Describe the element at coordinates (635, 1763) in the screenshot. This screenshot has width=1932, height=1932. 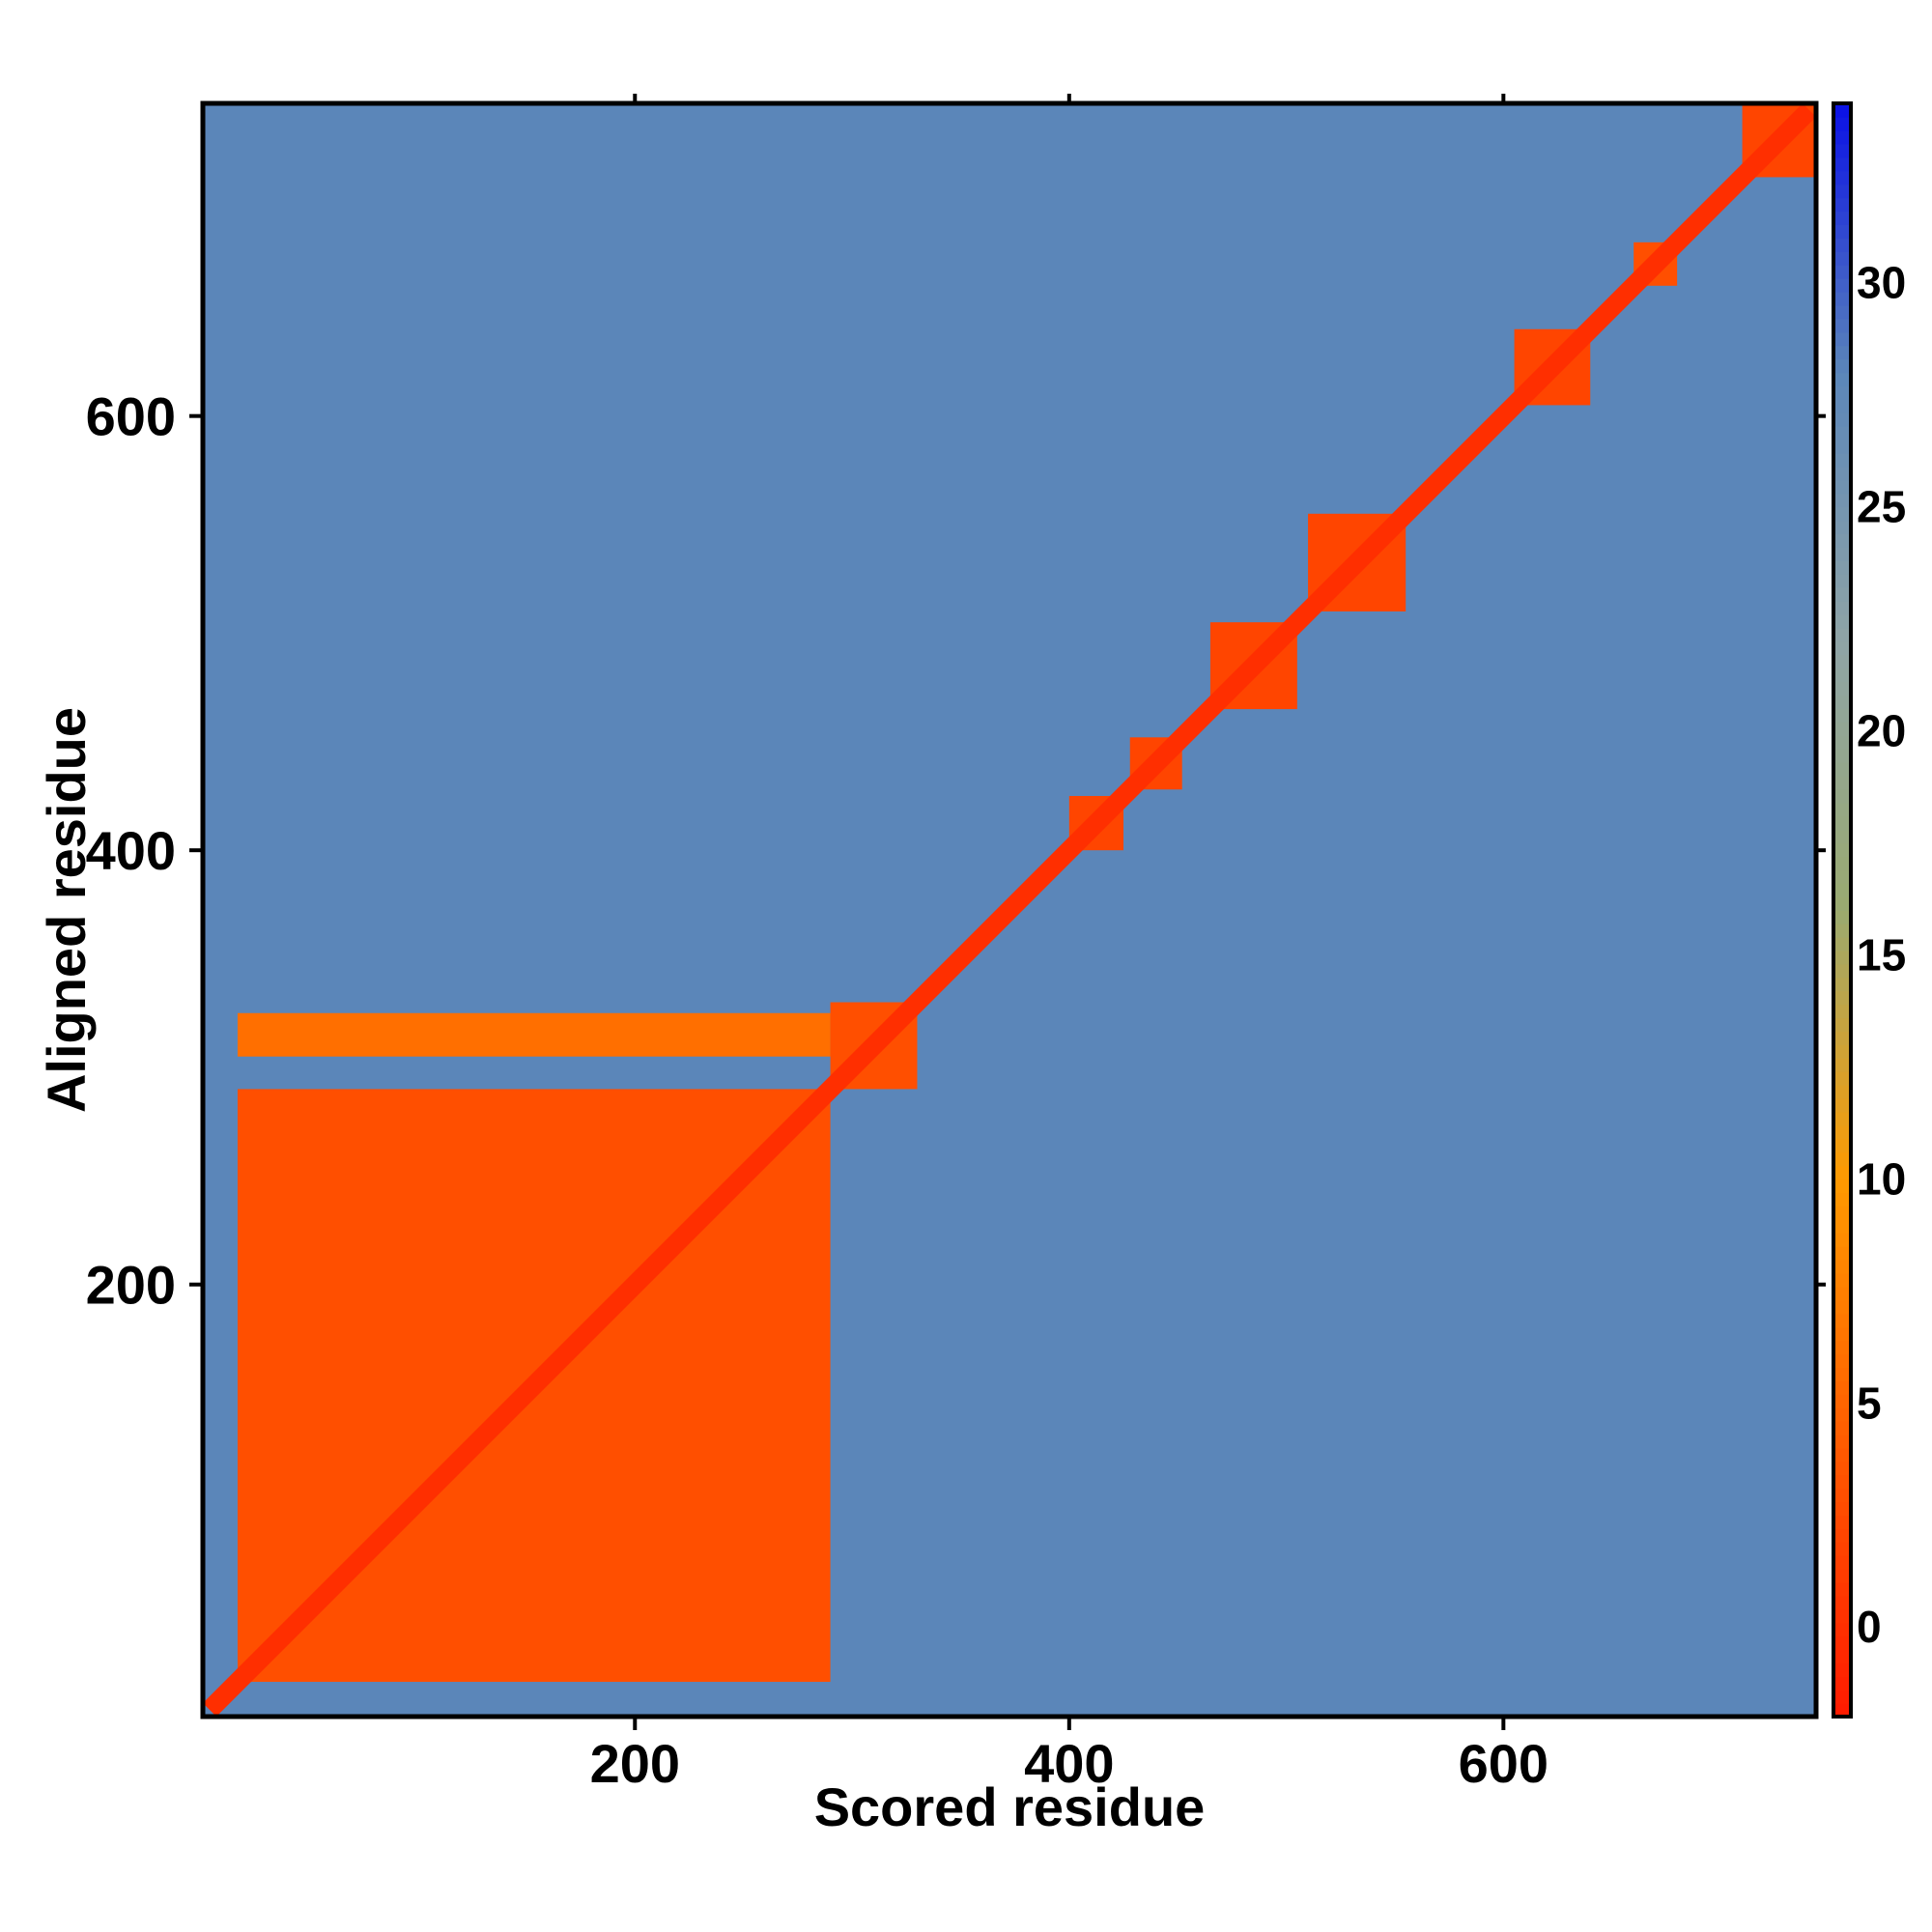
I see `x-tick-label: 200` at that location.